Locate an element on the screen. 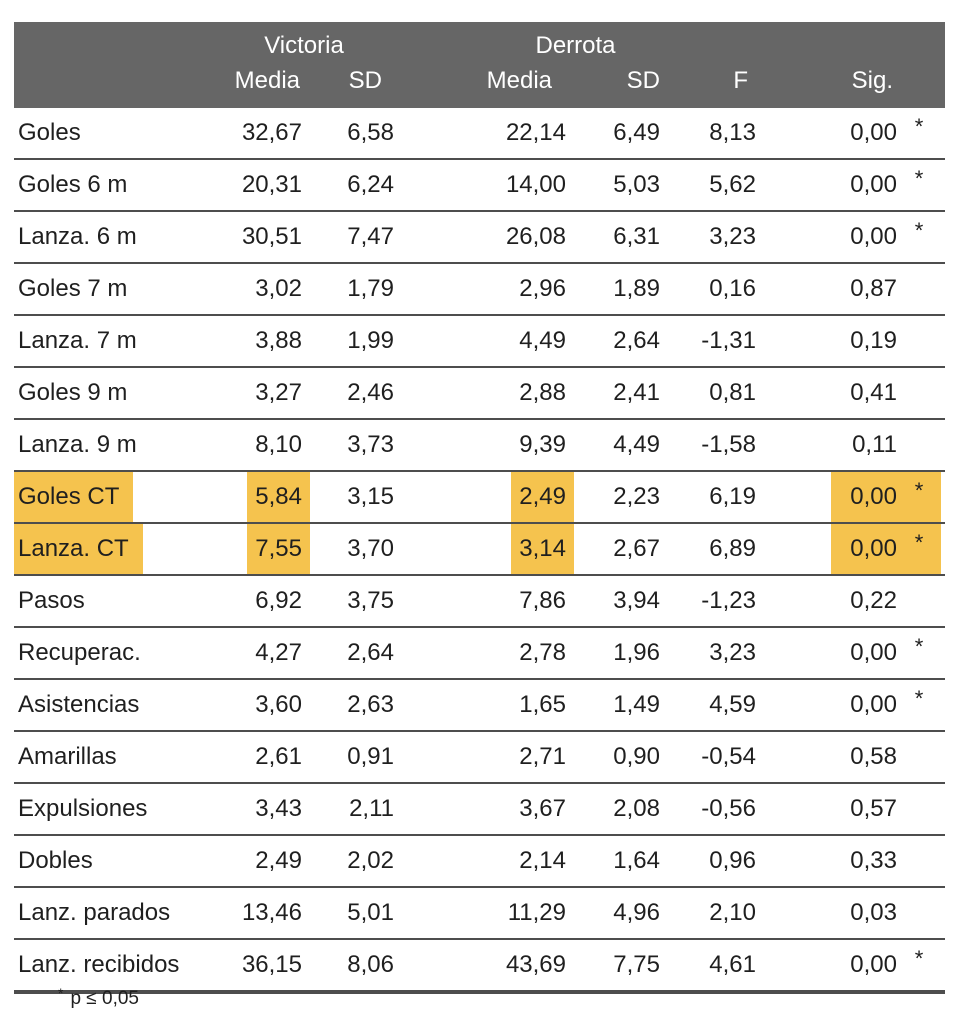 Image resolution: width=959 pixels, height=1023 pixels. cell-sd-derrota: 5,03 is located at coordinates (617, 185).